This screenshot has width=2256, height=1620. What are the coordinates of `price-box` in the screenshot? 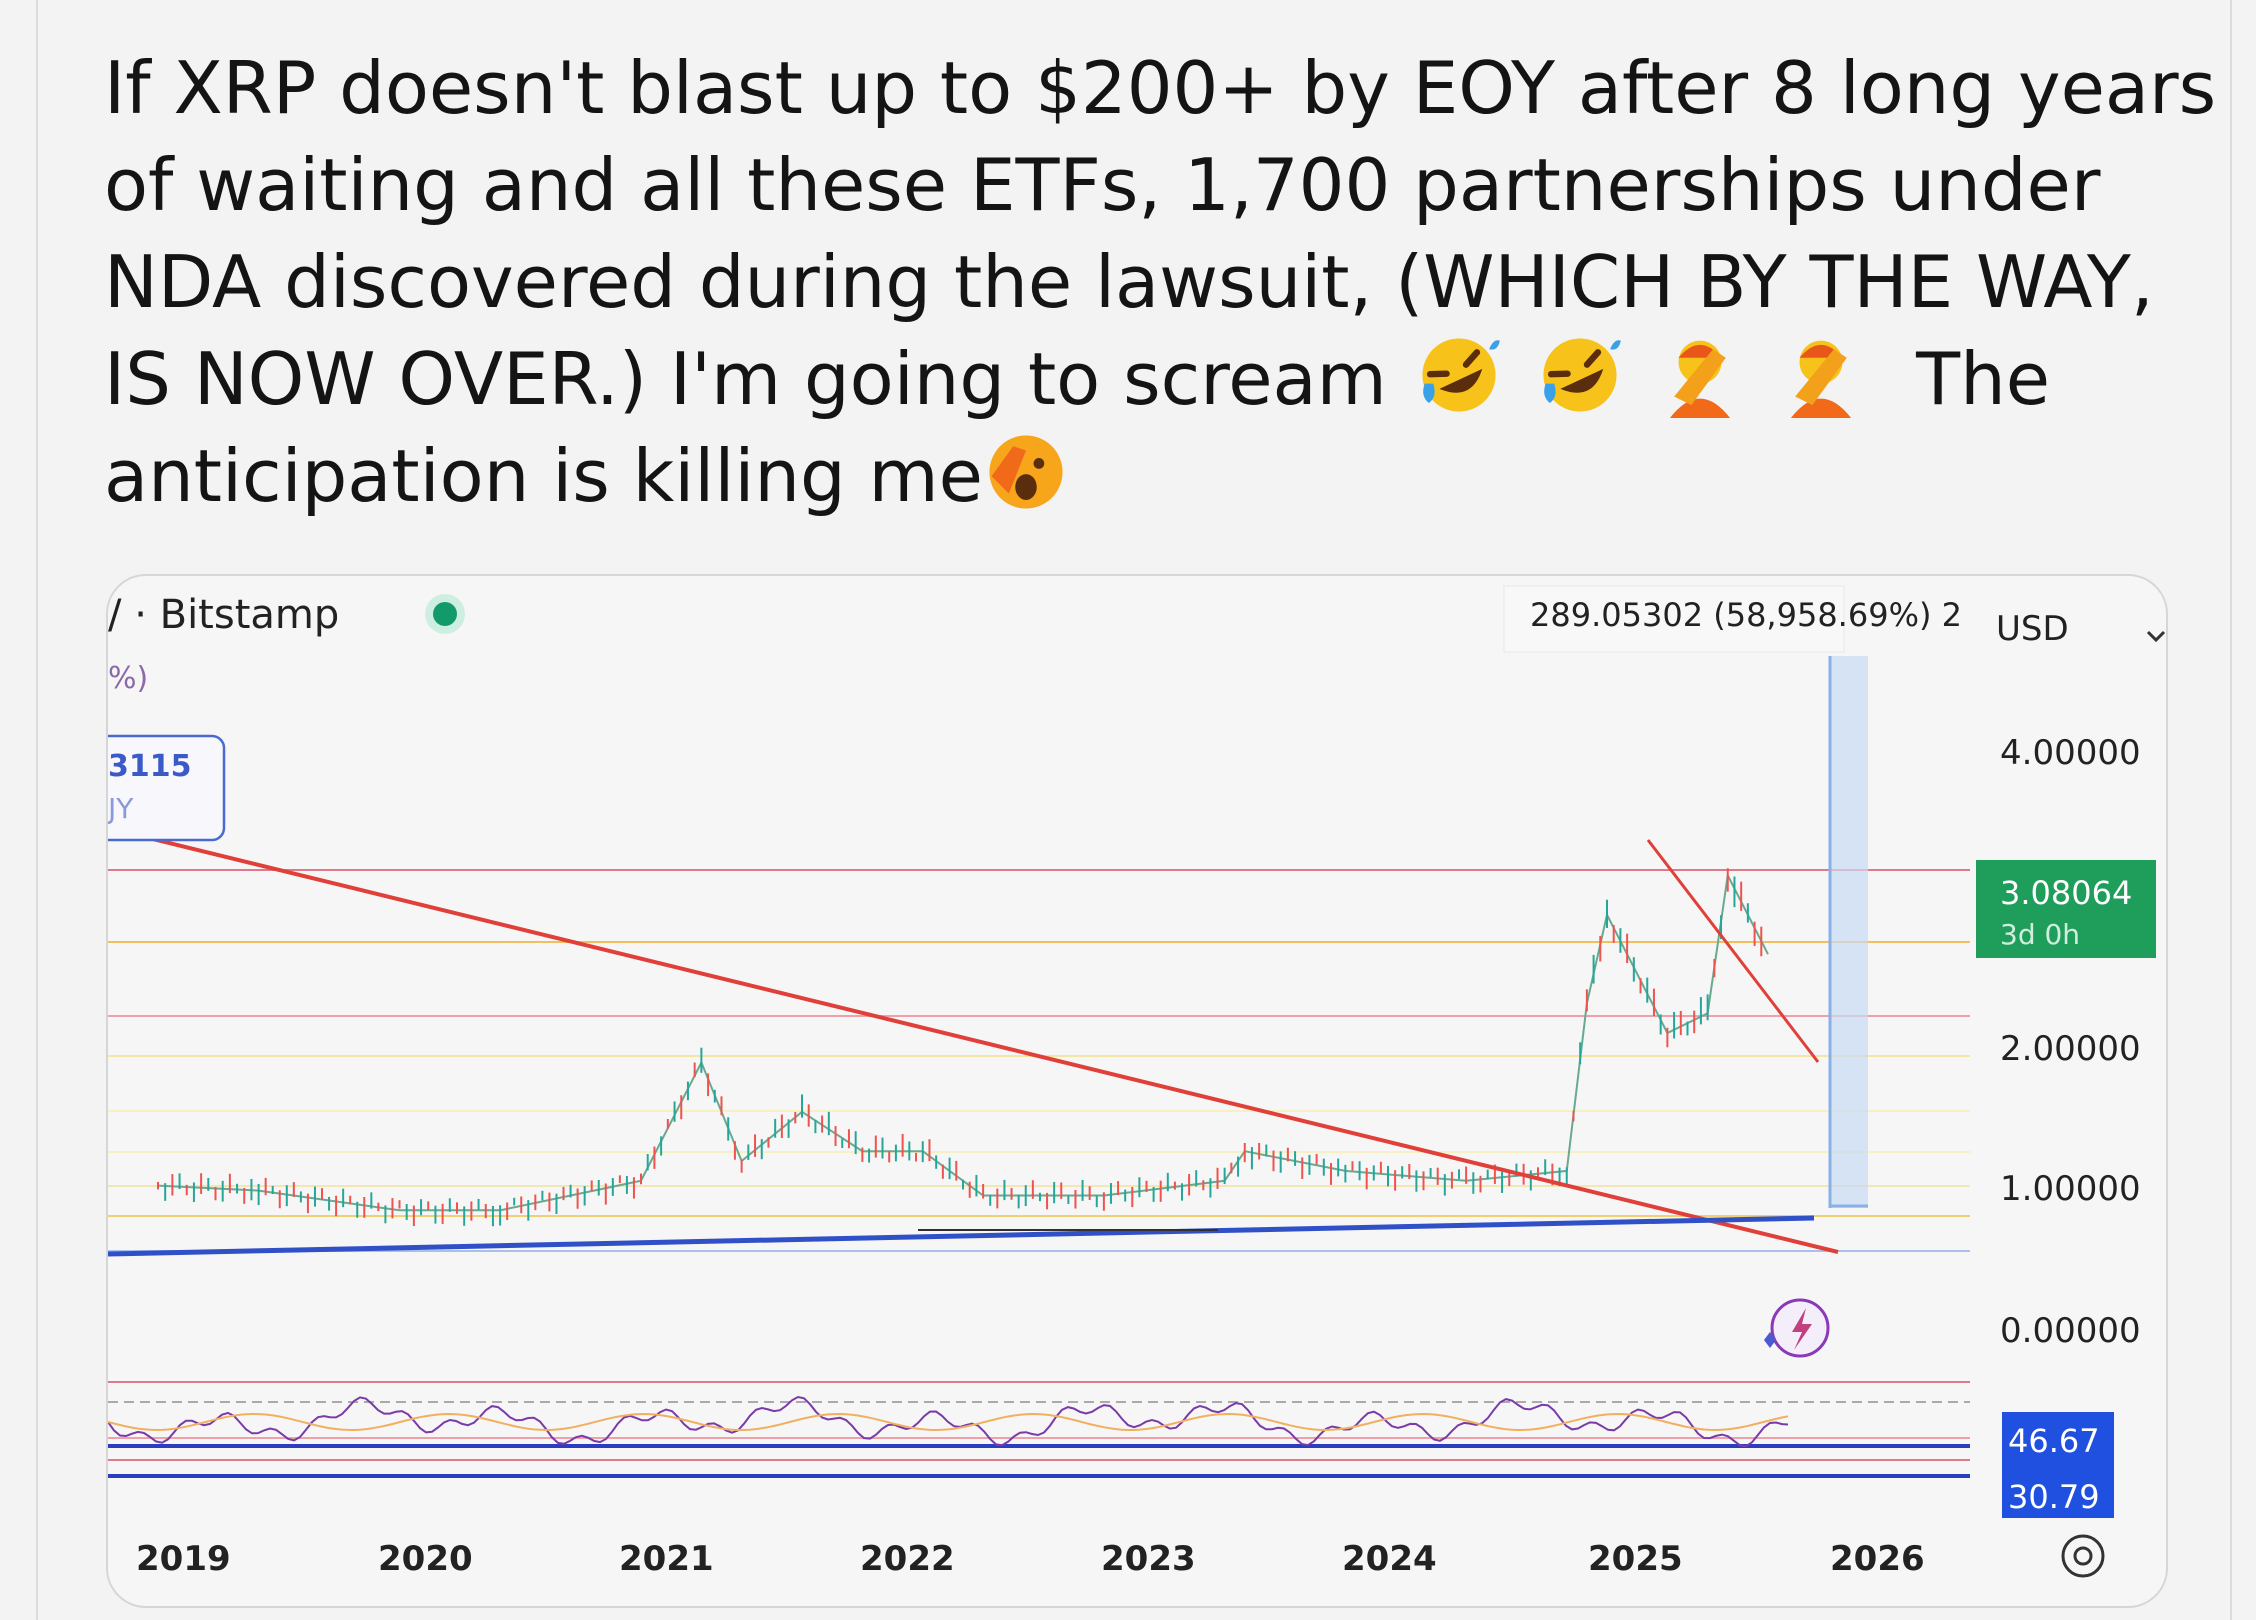 It's located at (167, 788).